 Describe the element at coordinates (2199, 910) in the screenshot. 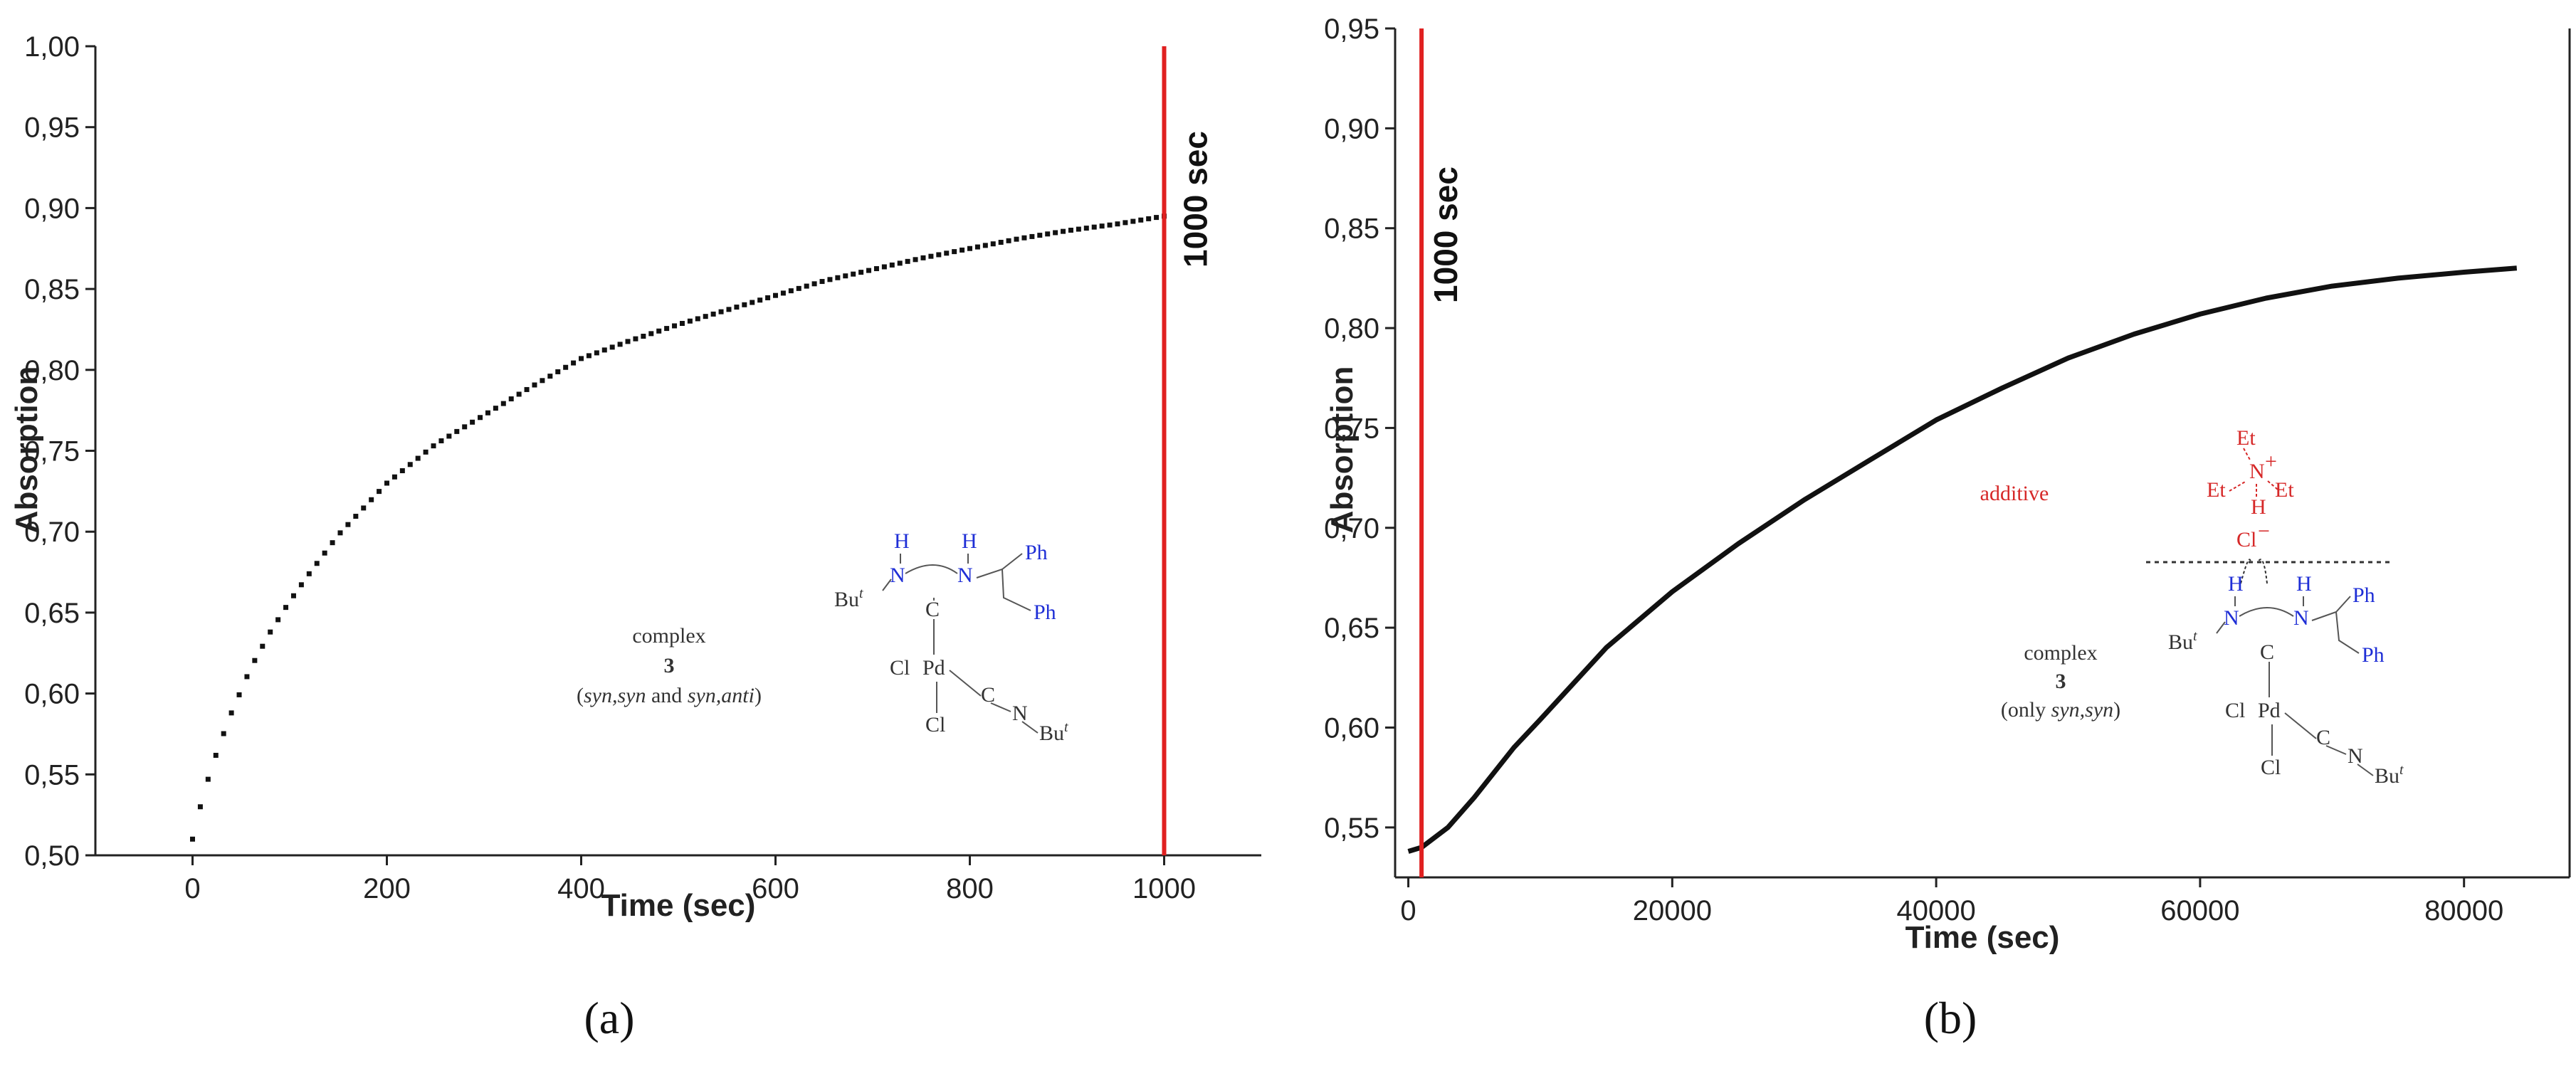

I see `chart-b-x-tick-label: 60000` at that location.